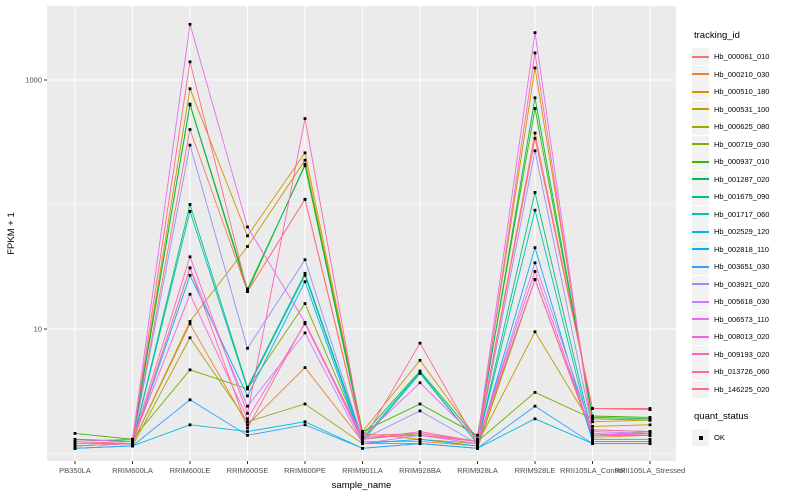  What do you see at coordinates (745, 232) in the screenshot?
I see `legend-entry-Hb_002529_120: Hb_002529_120` at bounding box center [745, 232].